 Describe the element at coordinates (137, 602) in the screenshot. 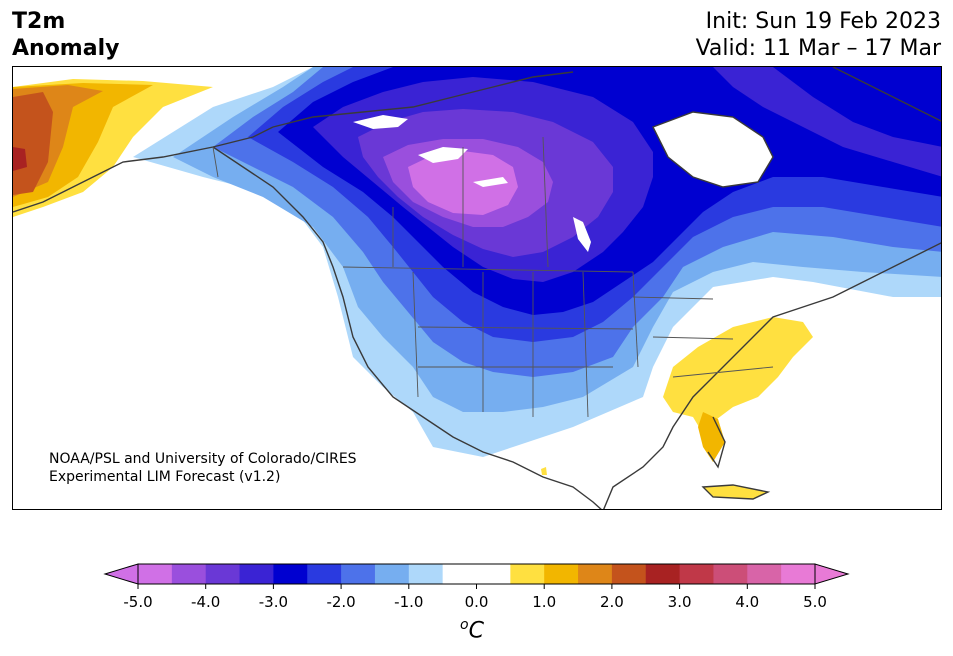

I see `colorbar-tick-label: -5.0` at that location.